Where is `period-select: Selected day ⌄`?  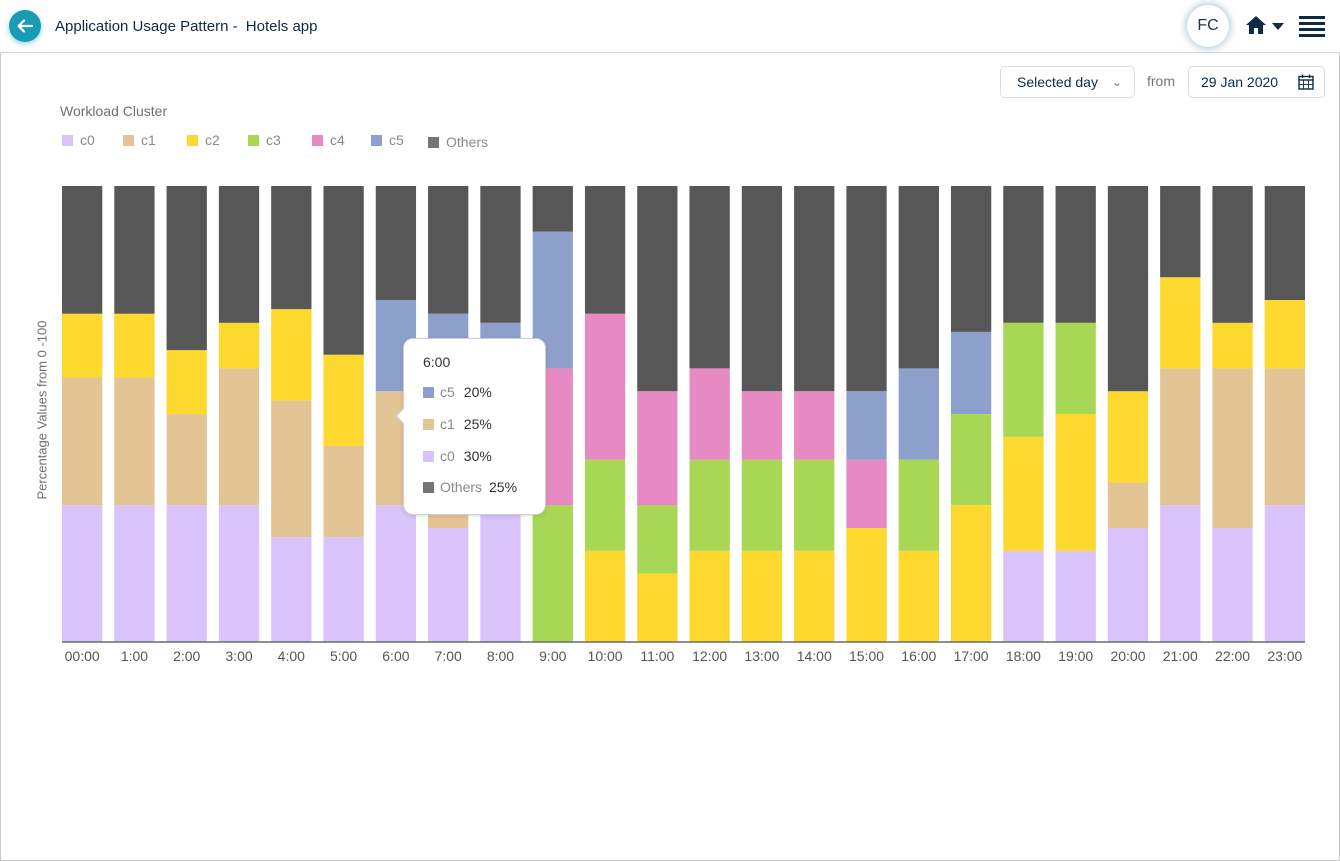 period-select: Selected day ⌄ is located at coordinates (1067, 82).